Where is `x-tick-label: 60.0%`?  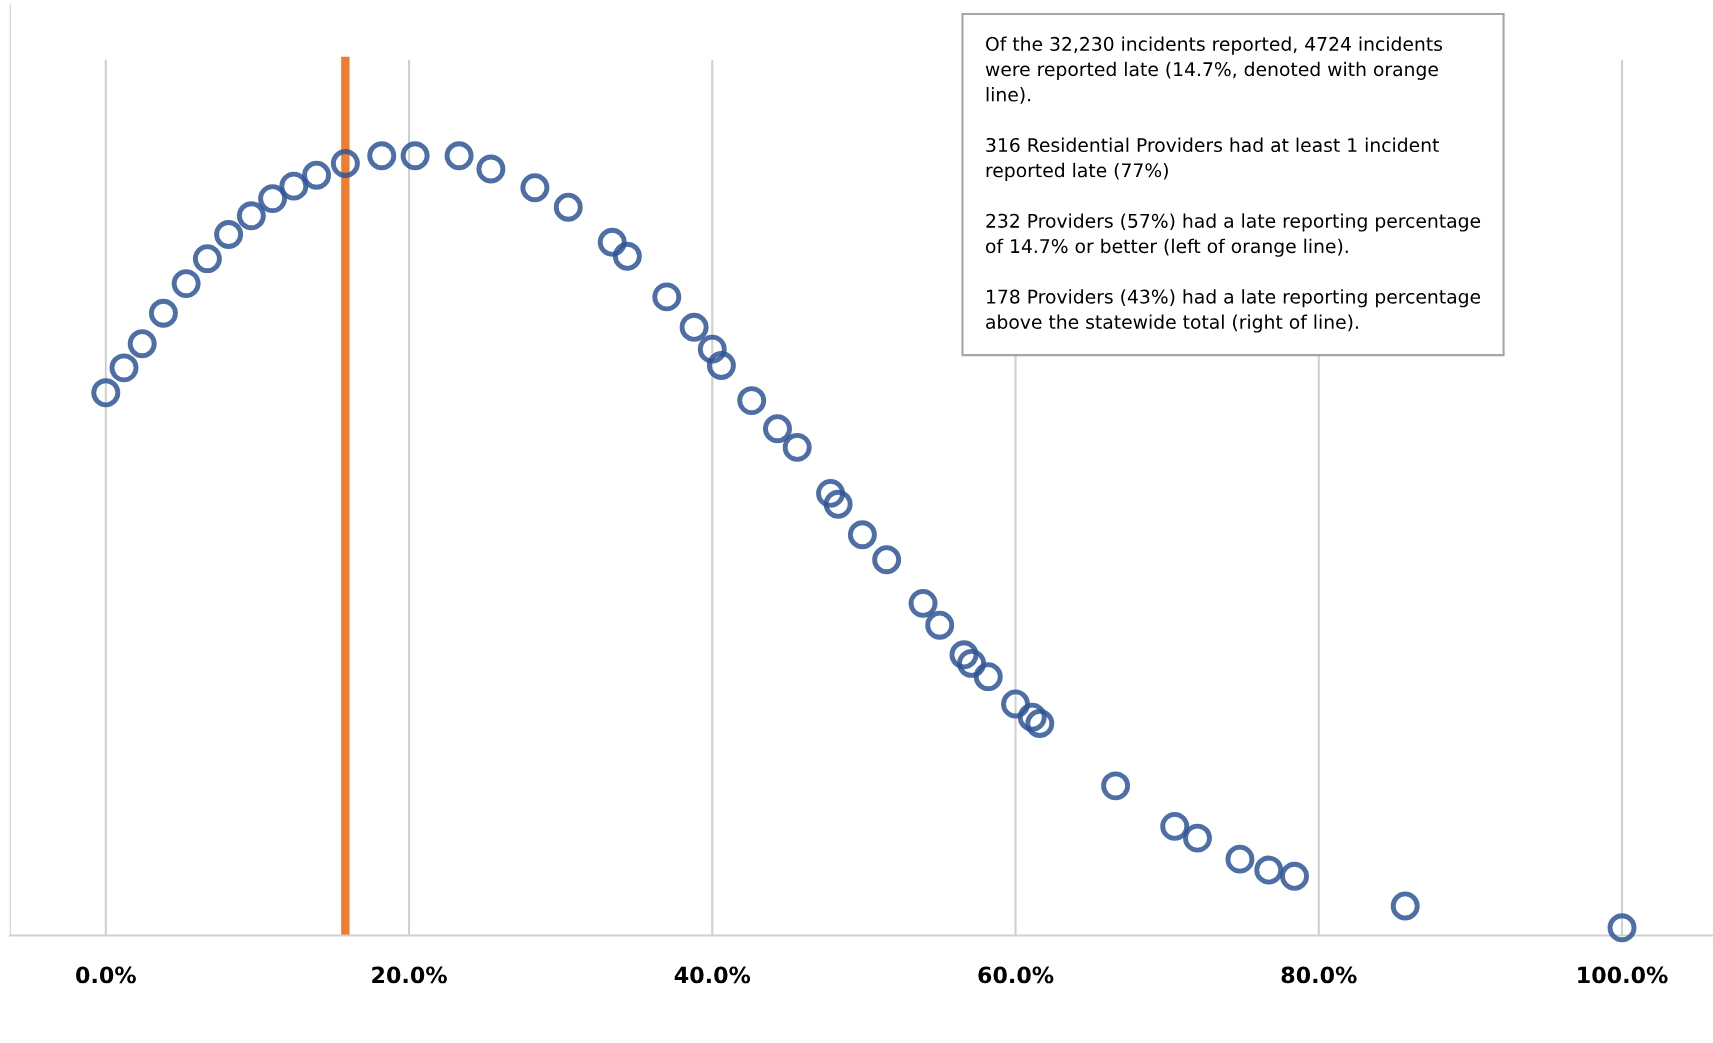
x-tick-label: 60.0% is located at coordinates (1016, 975).